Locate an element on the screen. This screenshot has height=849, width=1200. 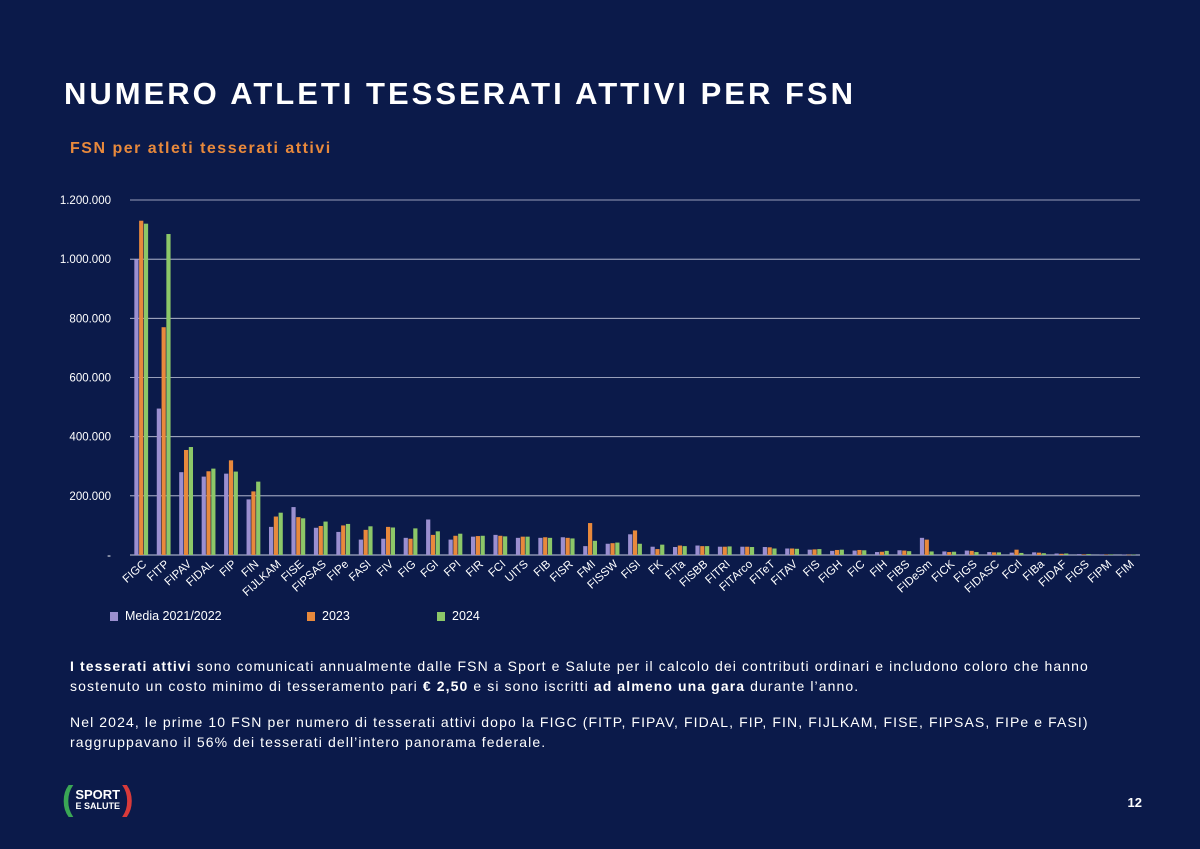
y-tick-label: 1.200.000 is located at coordinates (85, 201).